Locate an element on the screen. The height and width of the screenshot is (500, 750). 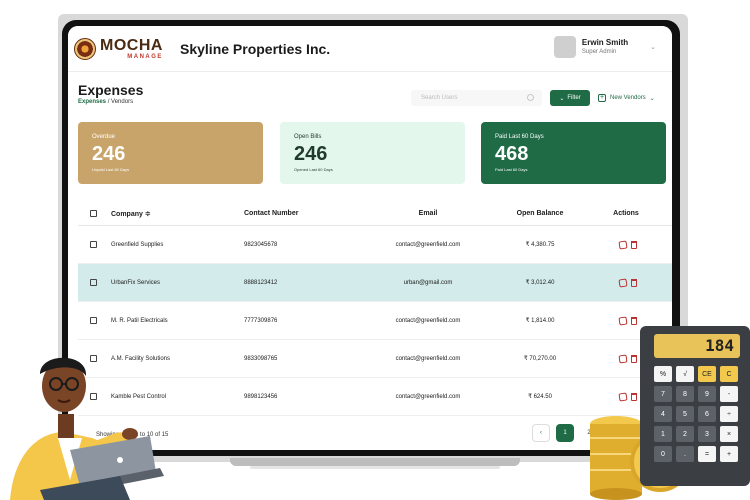
new-vendors-button: + New Vendors ⌄ is located at coordinates (635, 98).